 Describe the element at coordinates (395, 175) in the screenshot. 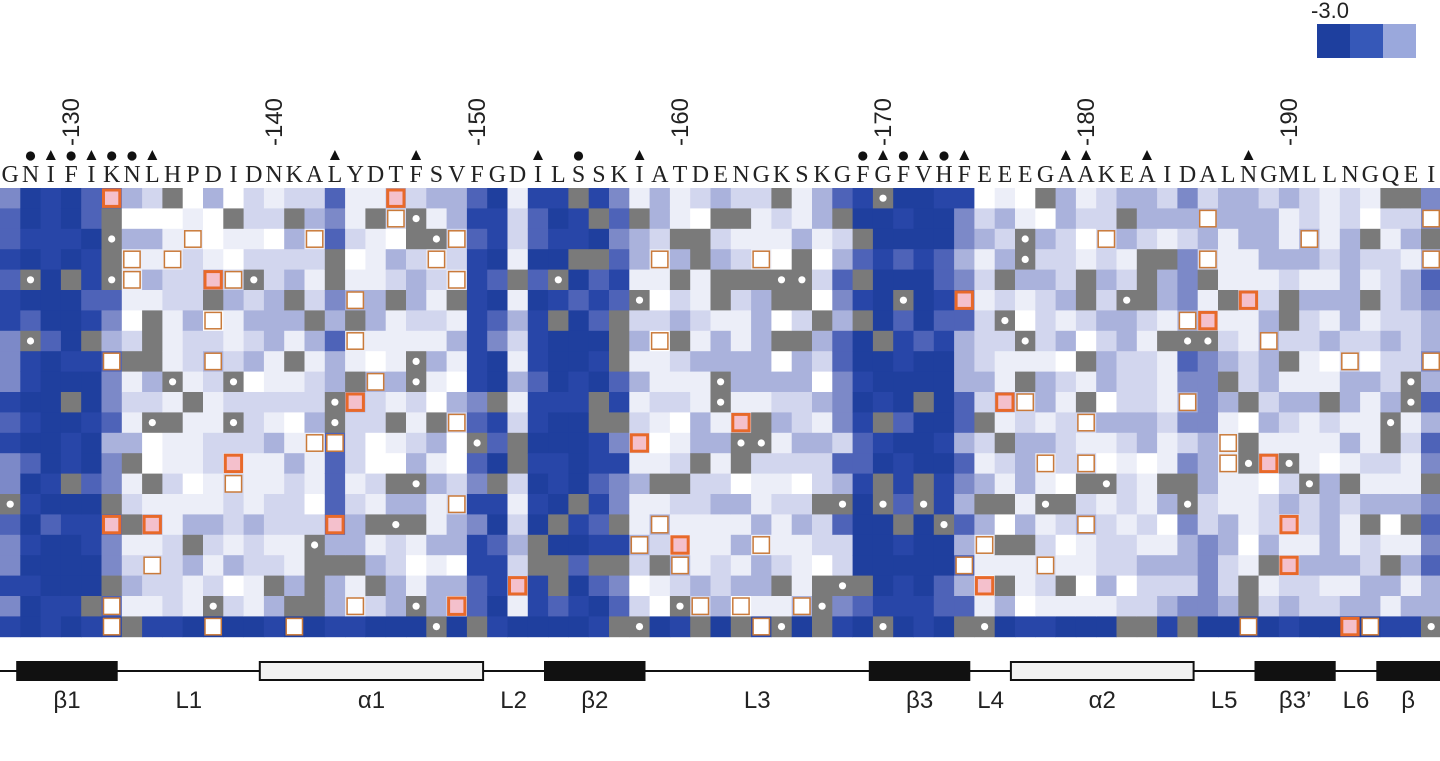

I see `residue-letter: T` at that location.